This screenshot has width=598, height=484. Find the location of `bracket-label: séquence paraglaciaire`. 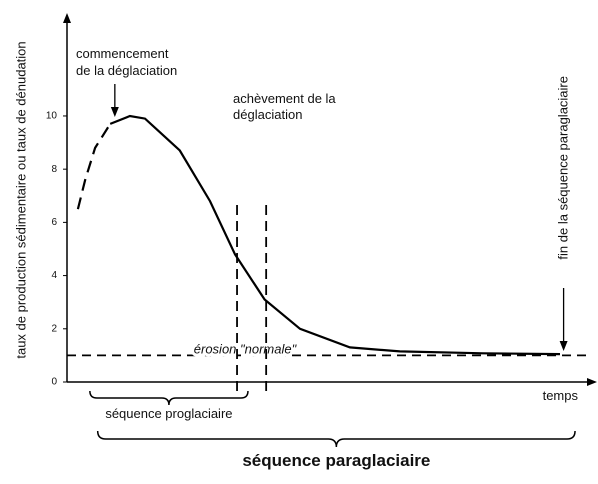

bracket-label: séquence paraglaciaire is located at coordinates (336, 460).